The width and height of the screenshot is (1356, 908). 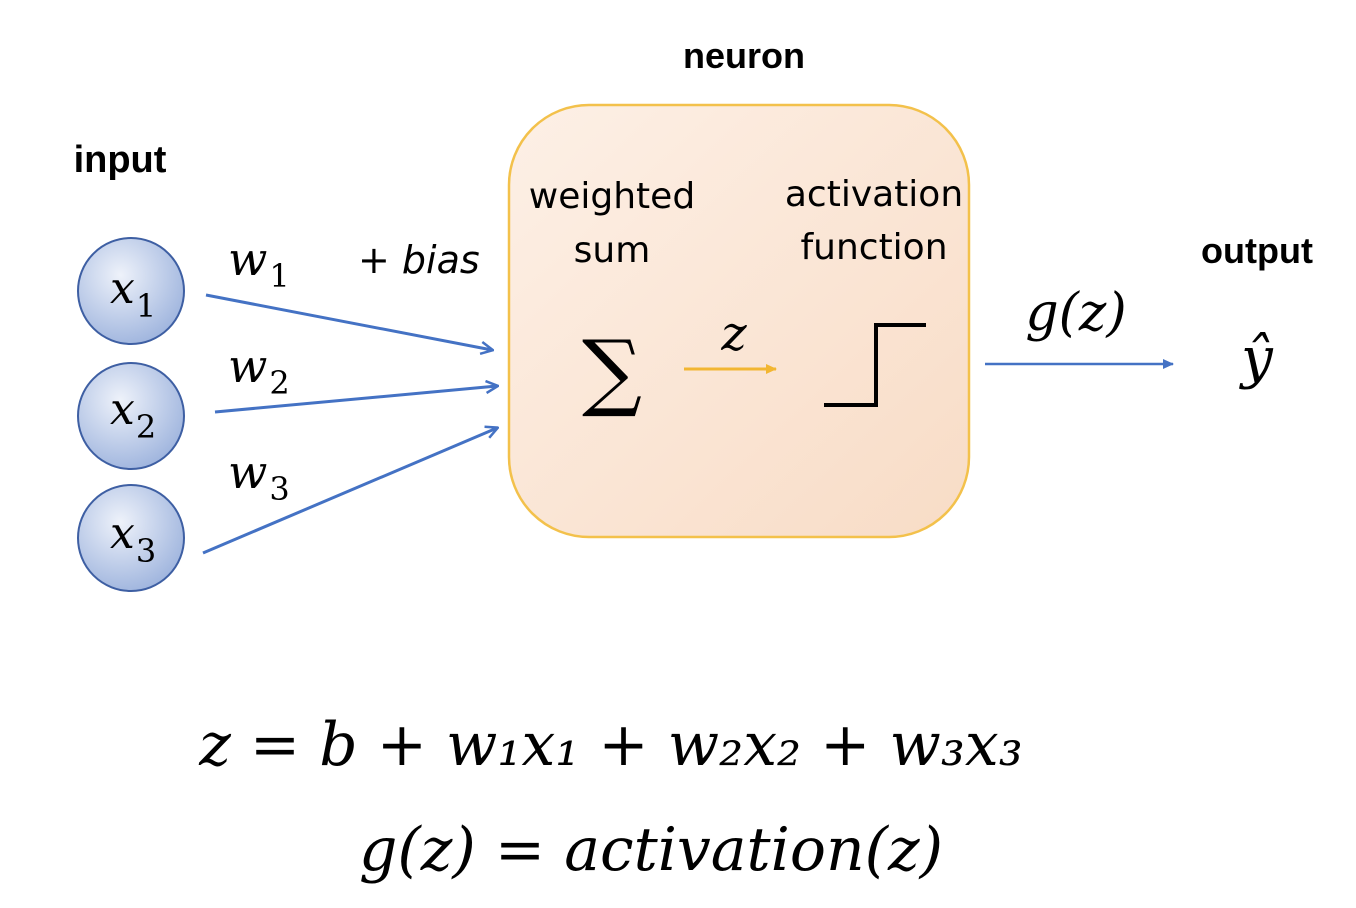 I want to click on output-function-label: g(z), so click(x=1075, y=313).